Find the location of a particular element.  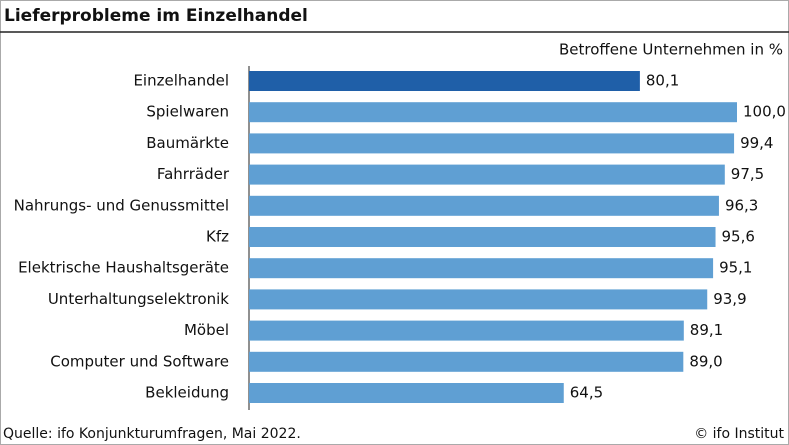

category-label: Einzelhandel is located at coordinates (181, 81).